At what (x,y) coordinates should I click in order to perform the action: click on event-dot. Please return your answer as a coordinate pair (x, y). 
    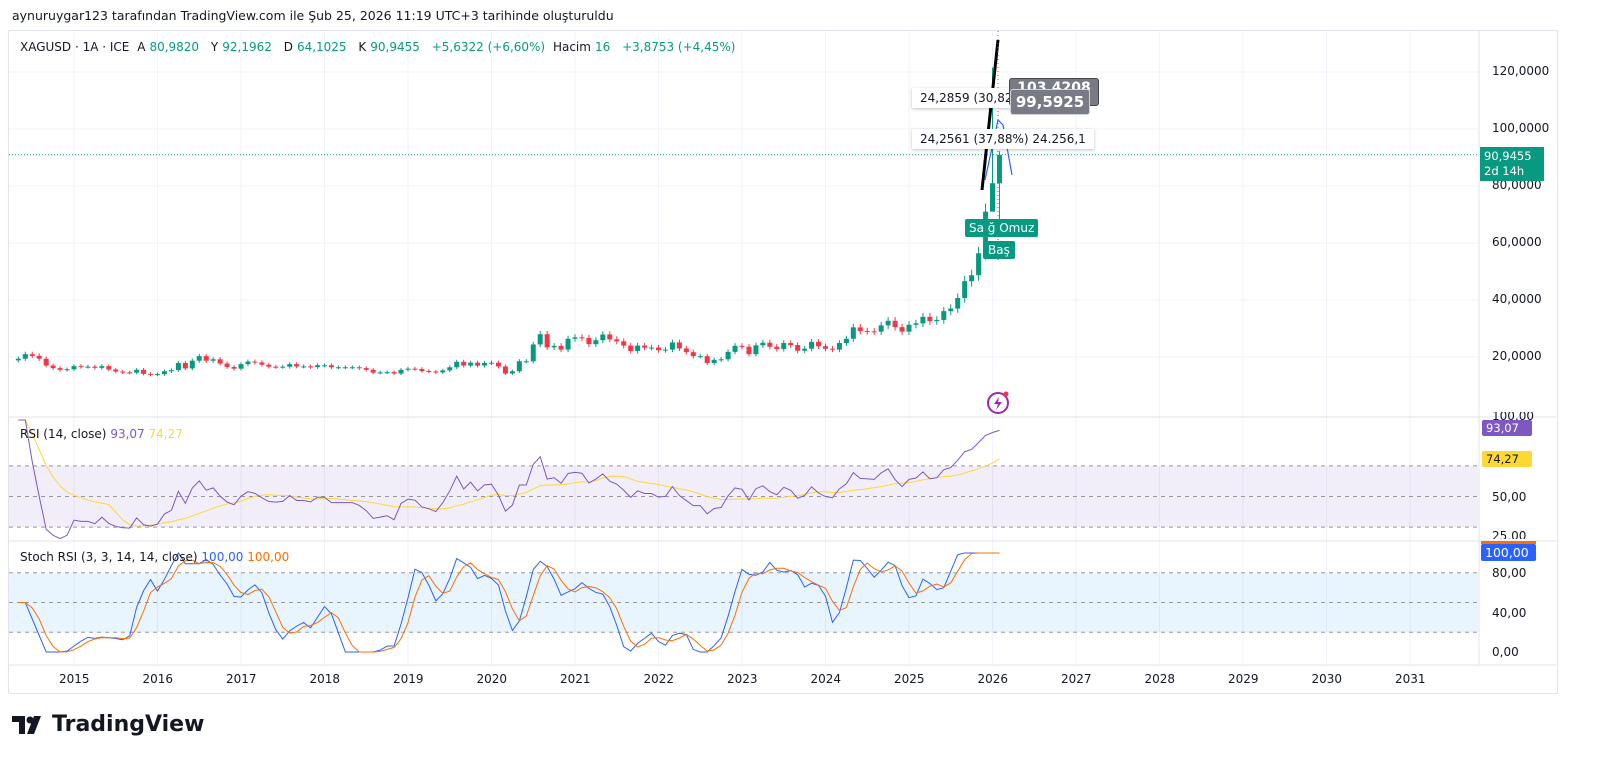
    Looking at the image, I should click on (1006, 394).